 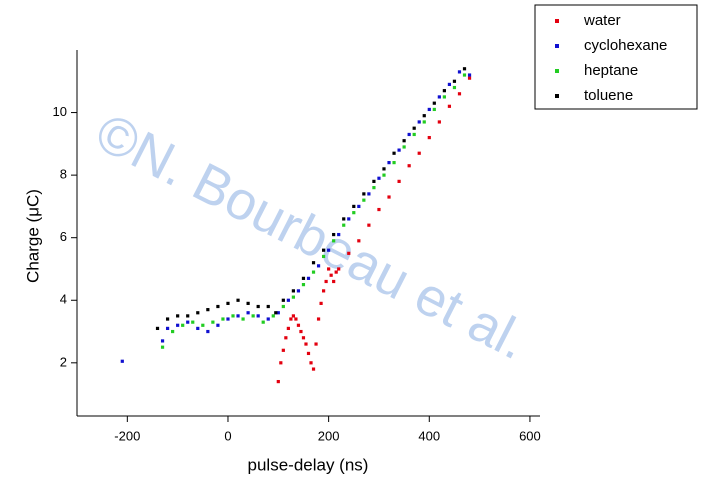 What do you see at coordinates (625, 45) in the screenshot?
I see `legend-label: cyclohexane` at bounding box center [625, 45].